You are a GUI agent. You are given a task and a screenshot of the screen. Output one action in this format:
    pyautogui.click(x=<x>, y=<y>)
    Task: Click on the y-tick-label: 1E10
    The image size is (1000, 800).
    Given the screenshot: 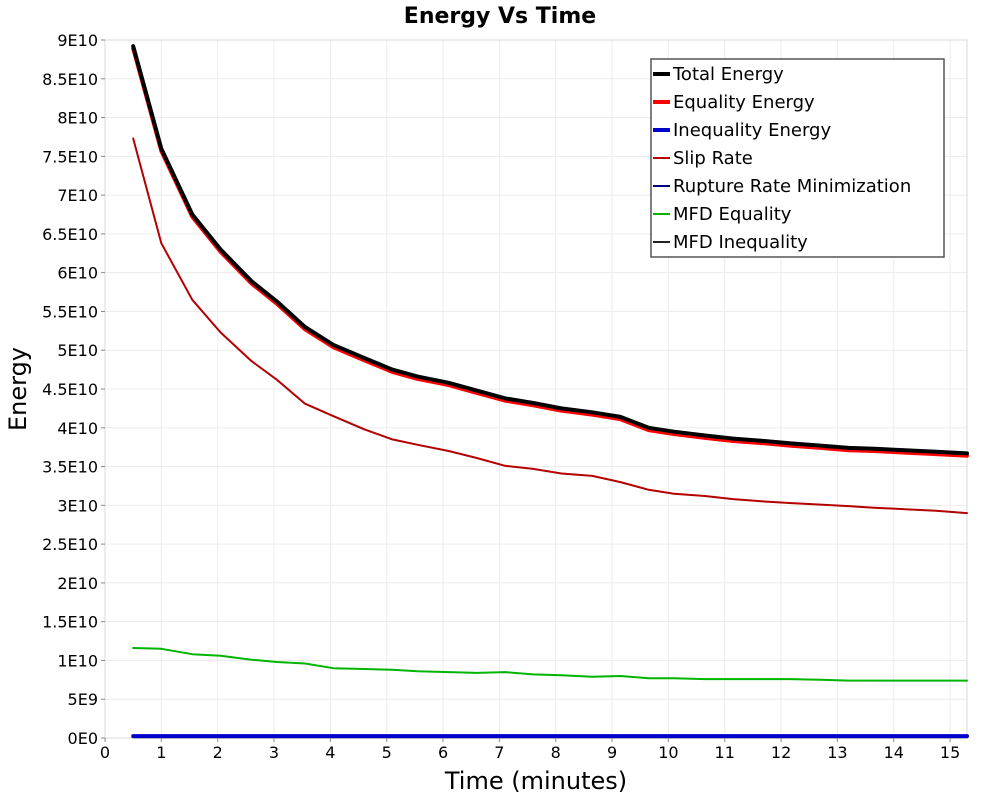 What is the action you would take?
    pyautogui.click(x=77, y=660)
    